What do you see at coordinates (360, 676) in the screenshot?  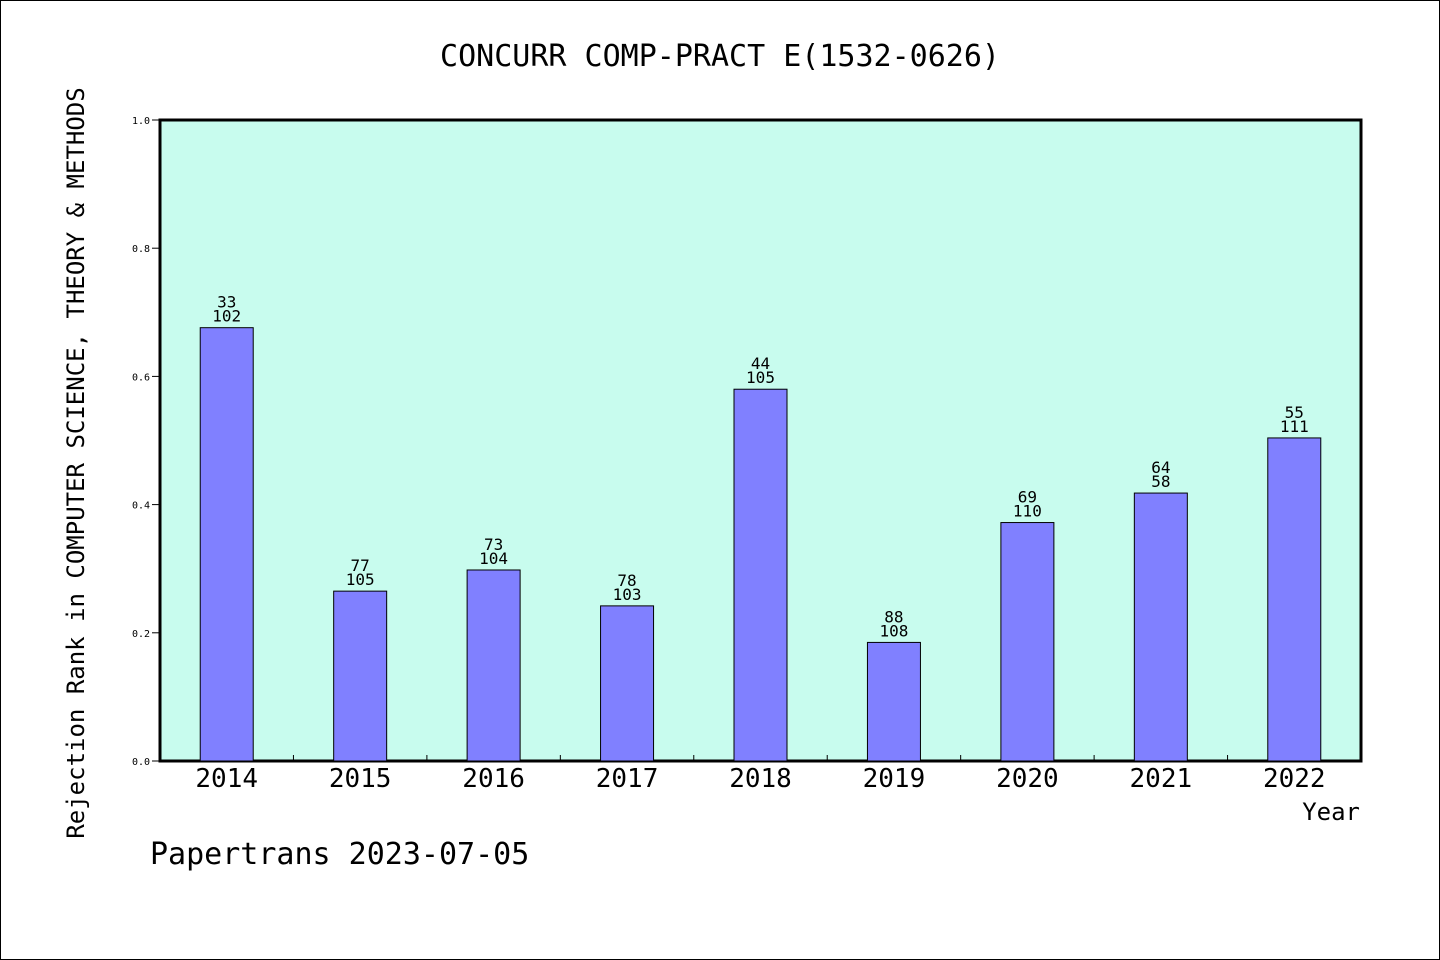 I see `bar-2015` at bounding box center [360, 676].